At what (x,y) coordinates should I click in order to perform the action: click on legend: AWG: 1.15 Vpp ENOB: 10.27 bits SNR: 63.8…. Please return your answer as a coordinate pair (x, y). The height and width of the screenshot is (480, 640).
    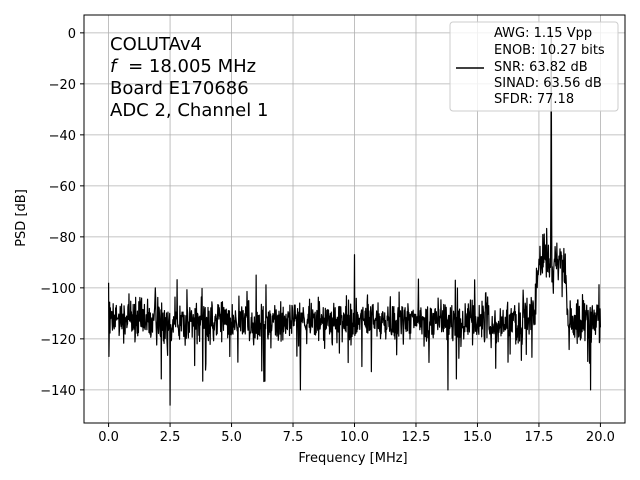
    Looking at the image, I should click on (534, 66).